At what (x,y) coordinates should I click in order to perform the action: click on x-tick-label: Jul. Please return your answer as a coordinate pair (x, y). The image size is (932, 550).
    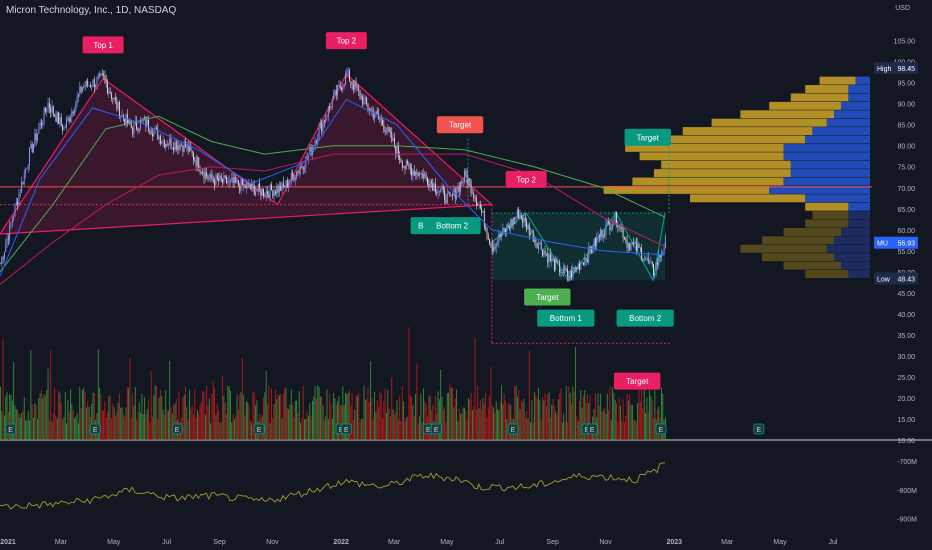
    Looking at the image, I should click on (832, 542).